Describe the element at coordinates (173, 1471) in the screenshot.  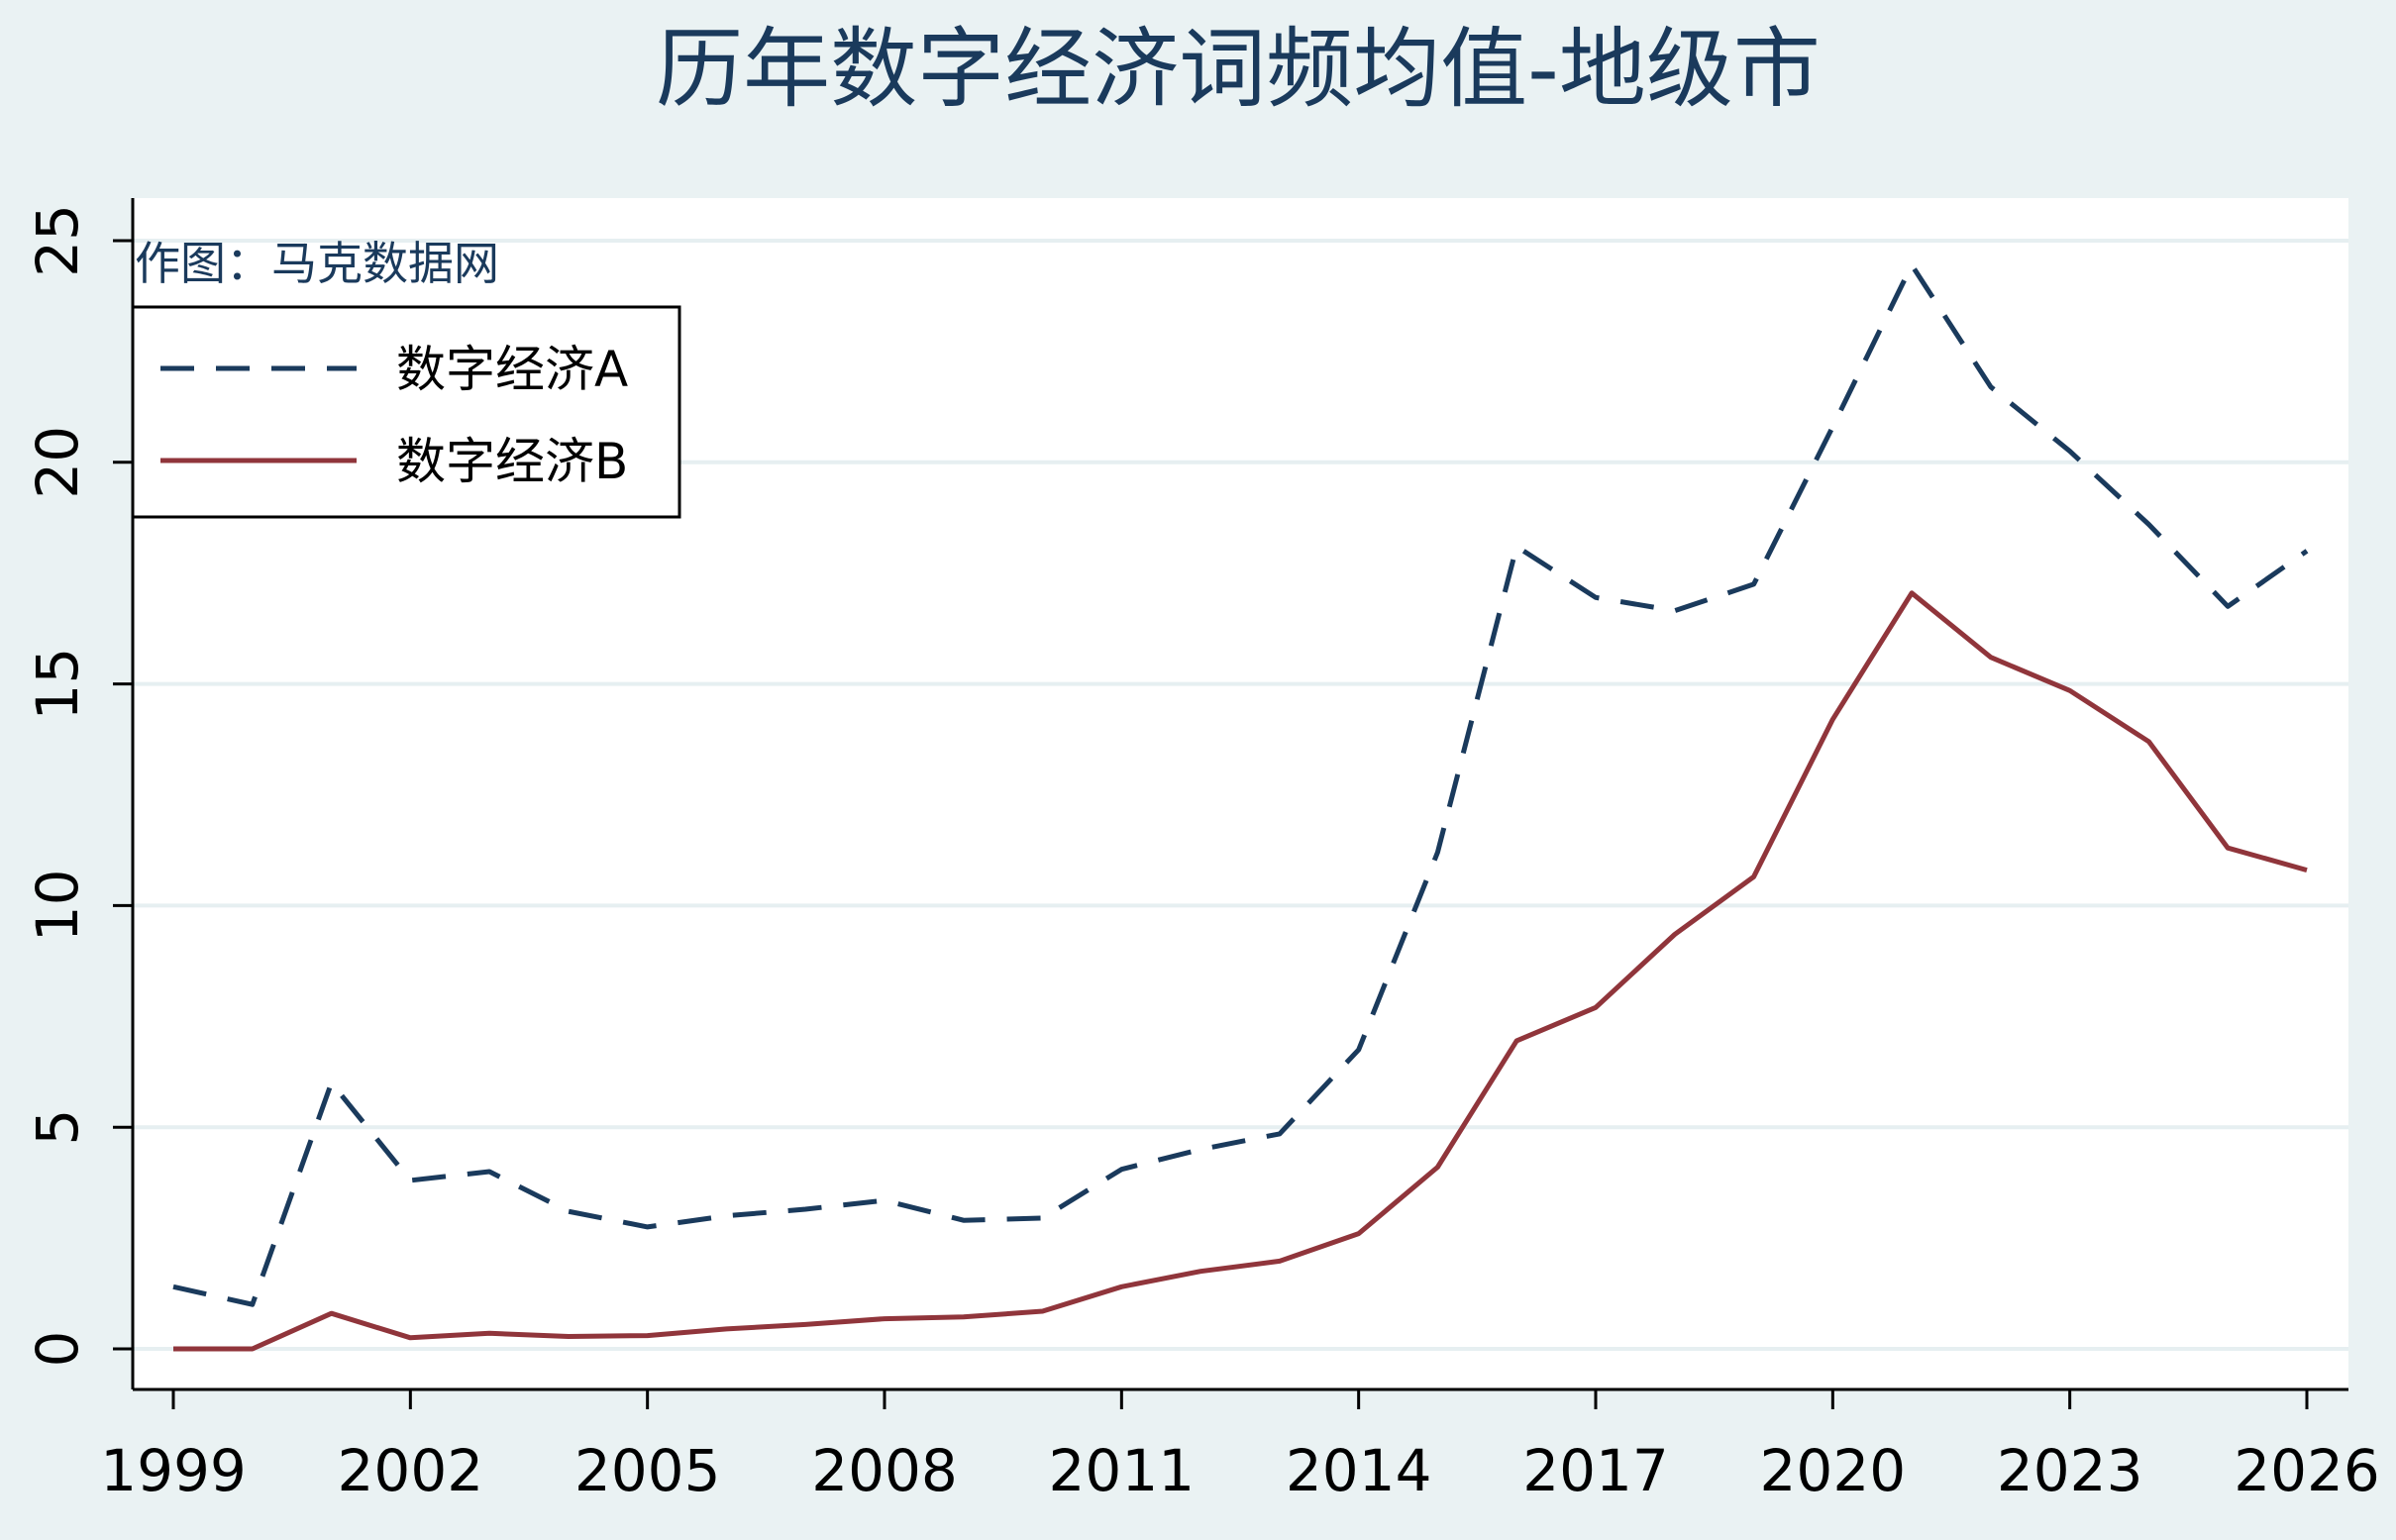
I see `x-tick-label: 1999` at that location.